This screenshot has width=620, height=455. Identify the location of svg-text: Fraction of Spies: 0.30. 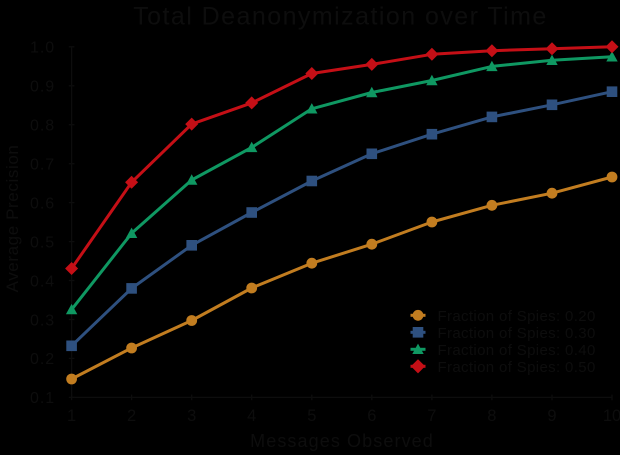
(517, 333).